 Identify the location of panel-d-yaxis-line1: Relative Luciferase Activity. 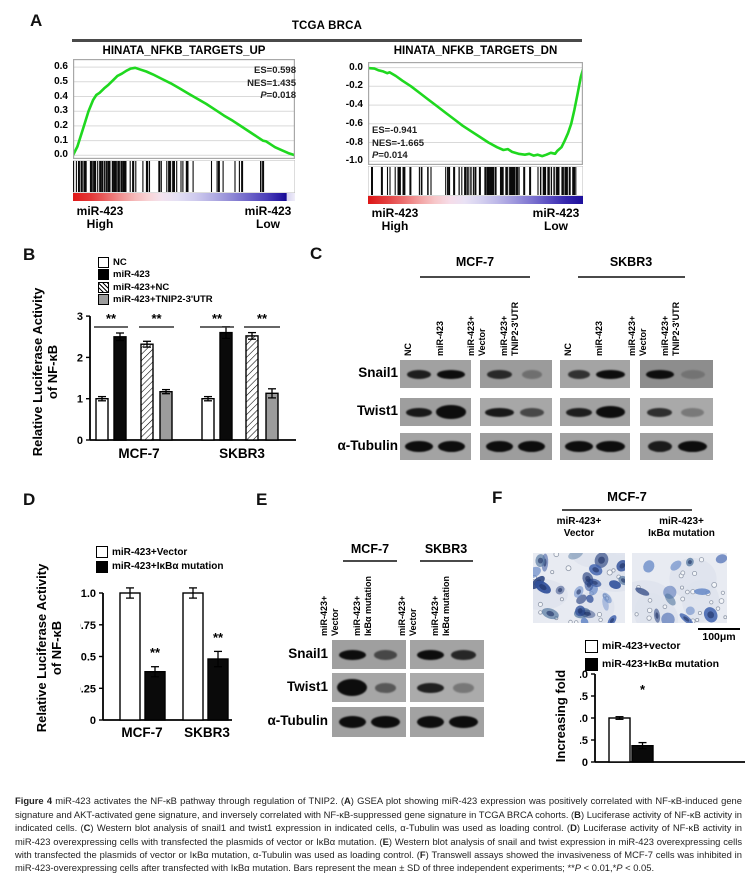
(41, 648).